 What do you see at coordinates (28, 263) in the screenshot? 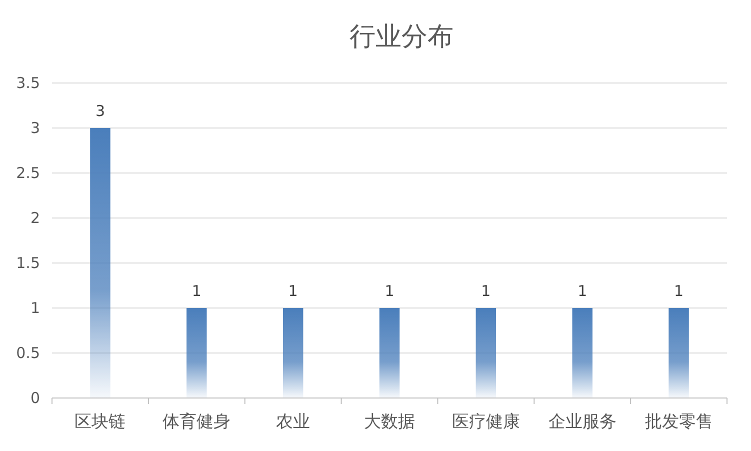
I see `y-tick-label: 1.5` at bounding box center [28, 263].